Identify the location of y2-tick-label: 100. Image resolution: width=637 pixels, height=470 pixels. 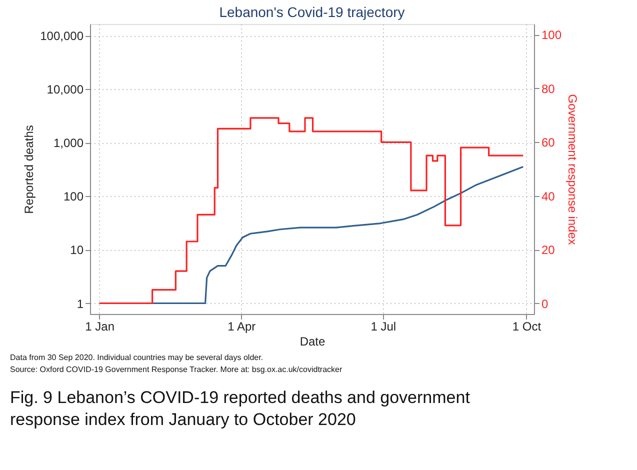
(552, 35).